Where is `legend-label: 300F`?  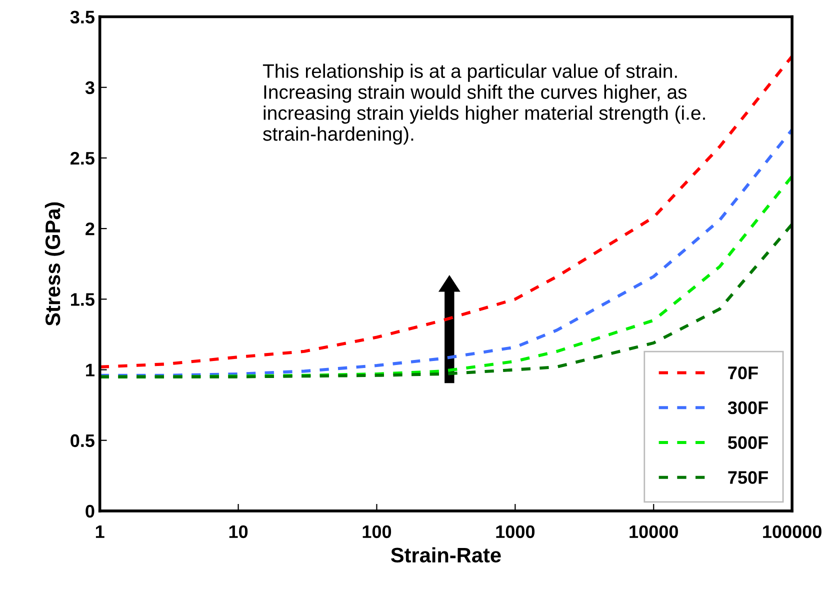 legend-label: 300F is located at coordinates (748, 407).